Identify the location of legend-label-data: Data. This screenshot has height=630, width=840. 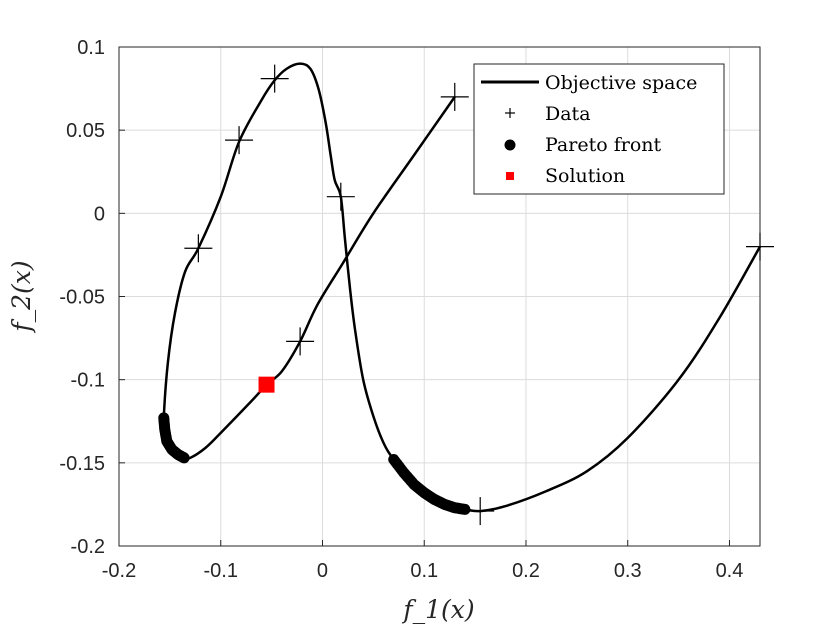
(568, 114).